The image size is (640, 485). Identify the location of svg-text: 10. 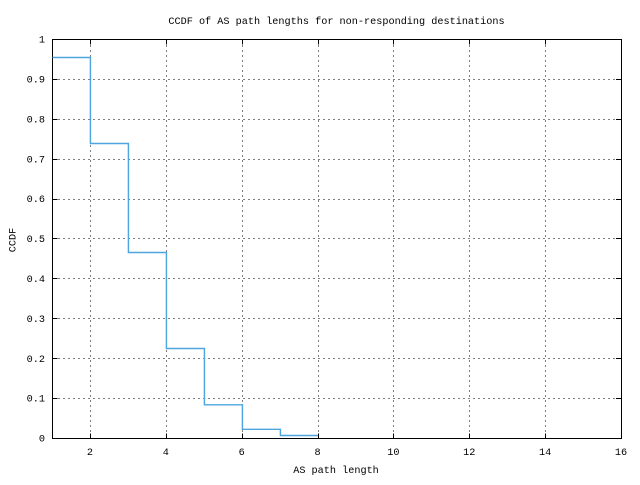
(393, 453).